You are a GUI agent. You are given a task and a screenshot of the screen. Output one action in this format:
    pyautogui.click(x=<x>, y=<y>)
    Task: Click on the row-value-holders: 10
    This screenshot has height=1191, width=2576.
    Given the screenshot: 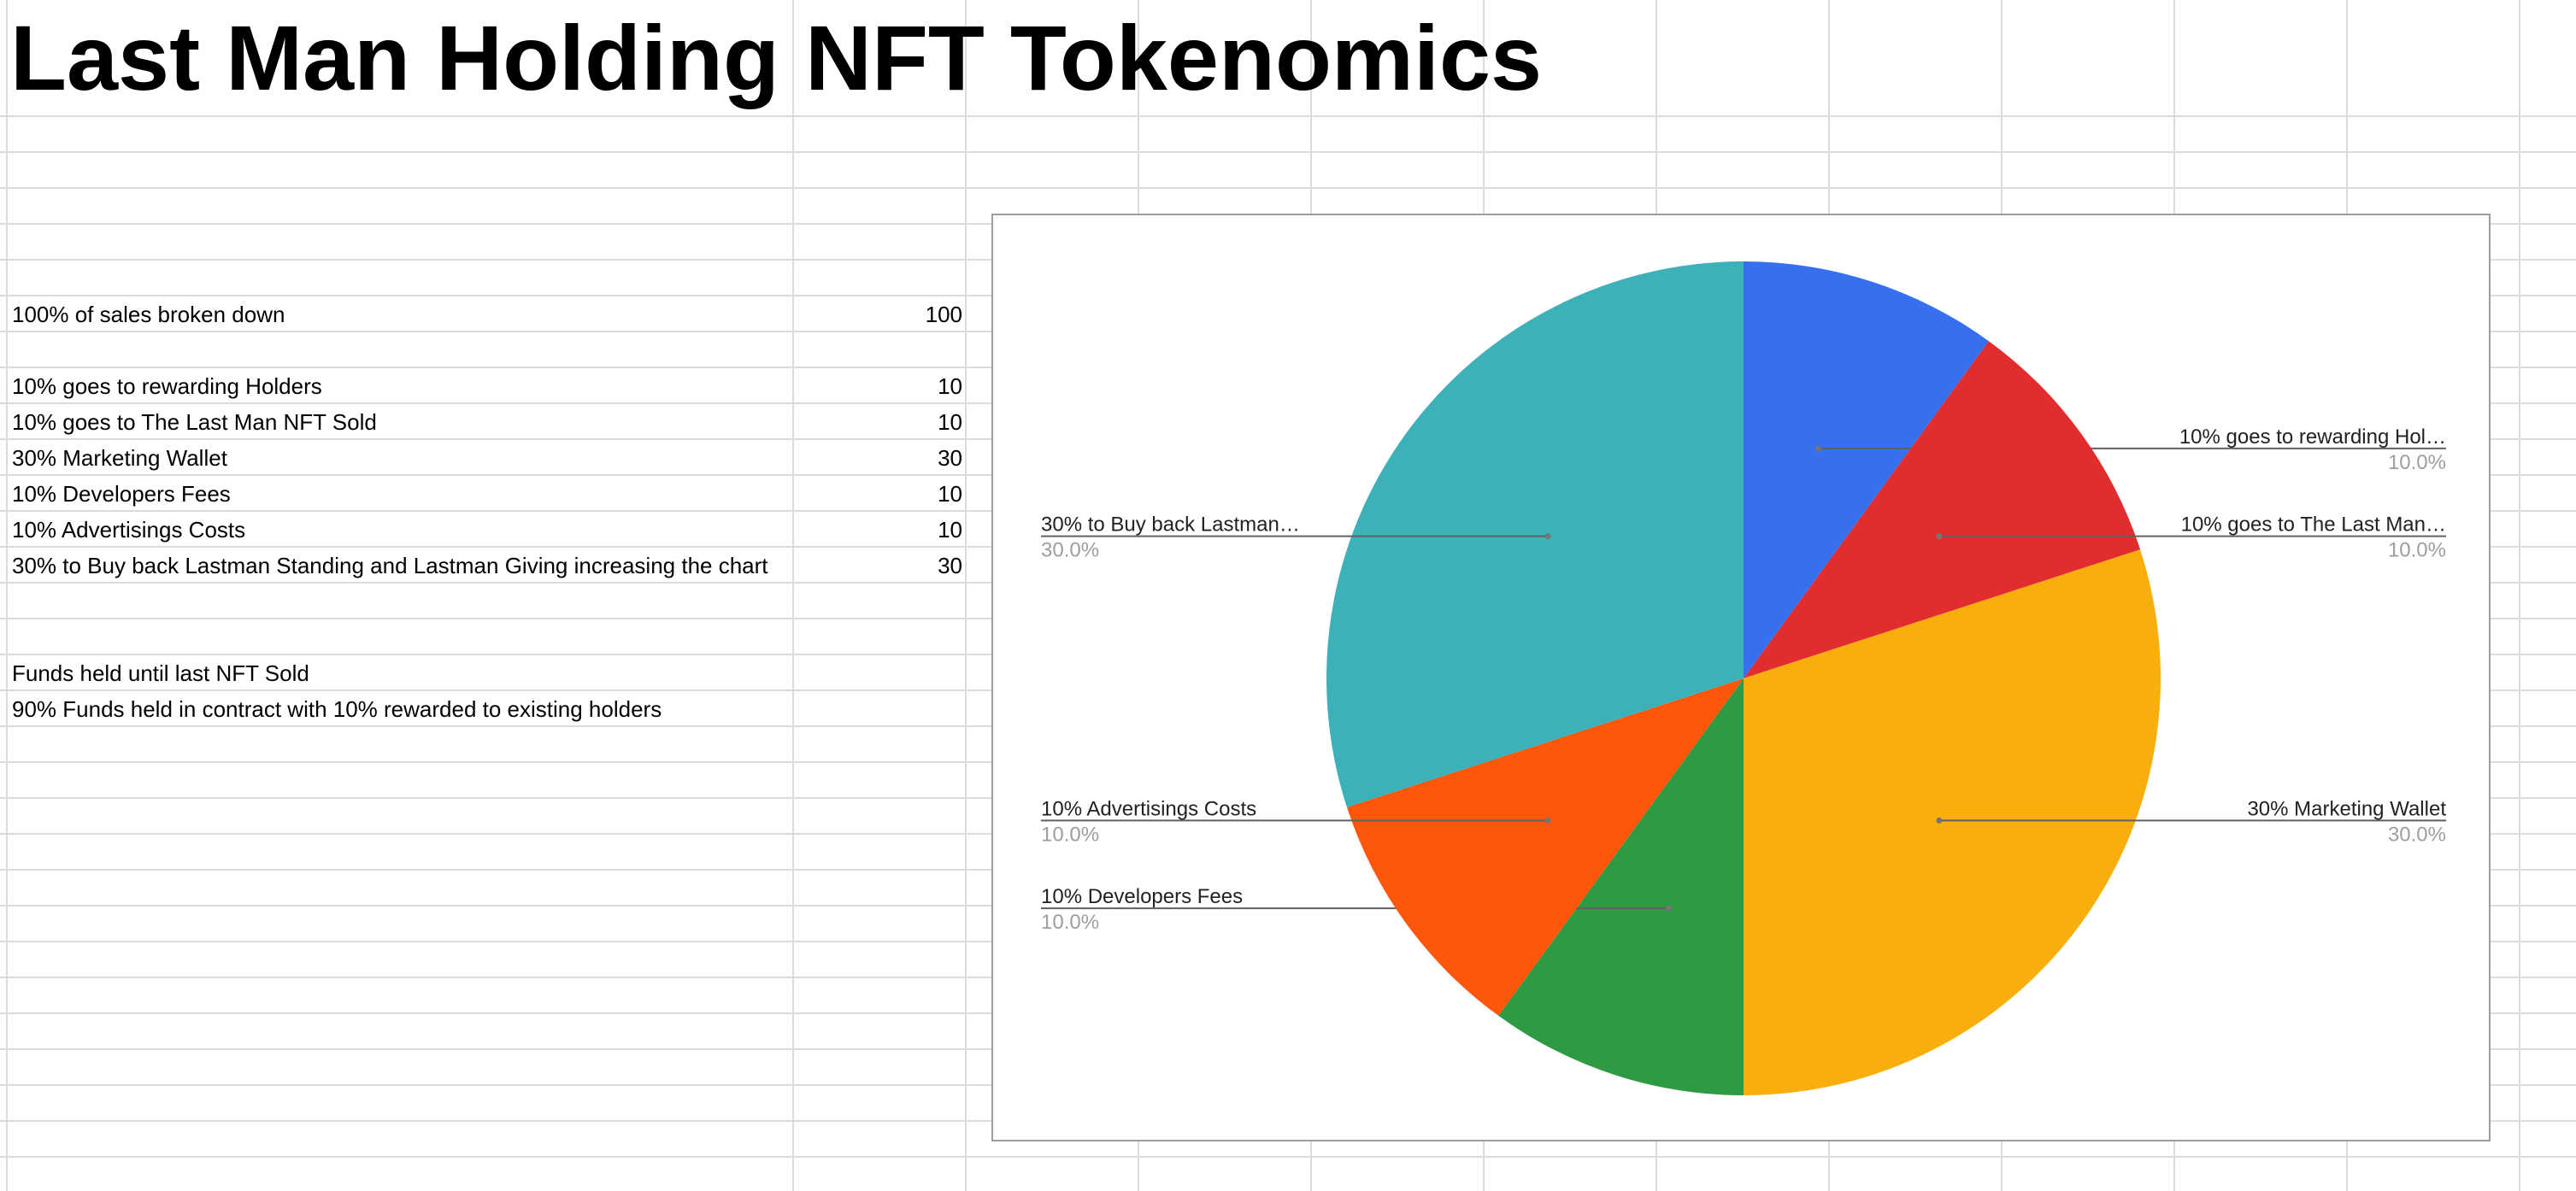 What is the action you would take?
    pyautogui.click(x=950, y=386)
    